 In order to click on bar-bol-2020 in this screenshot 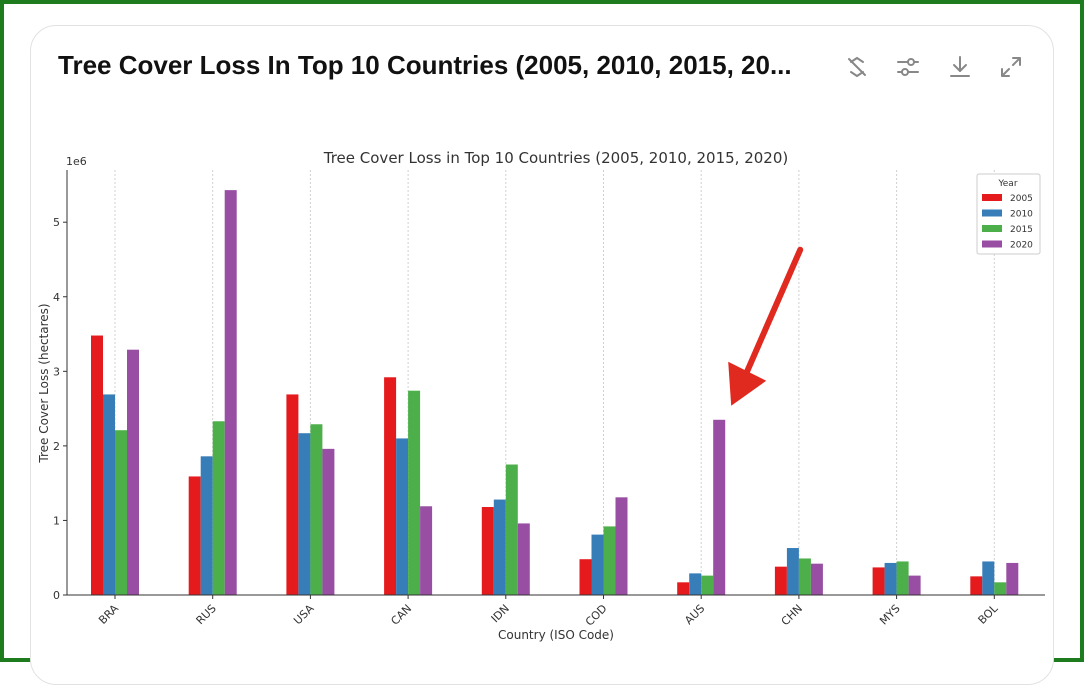, I will do `click(1012, 578)`.